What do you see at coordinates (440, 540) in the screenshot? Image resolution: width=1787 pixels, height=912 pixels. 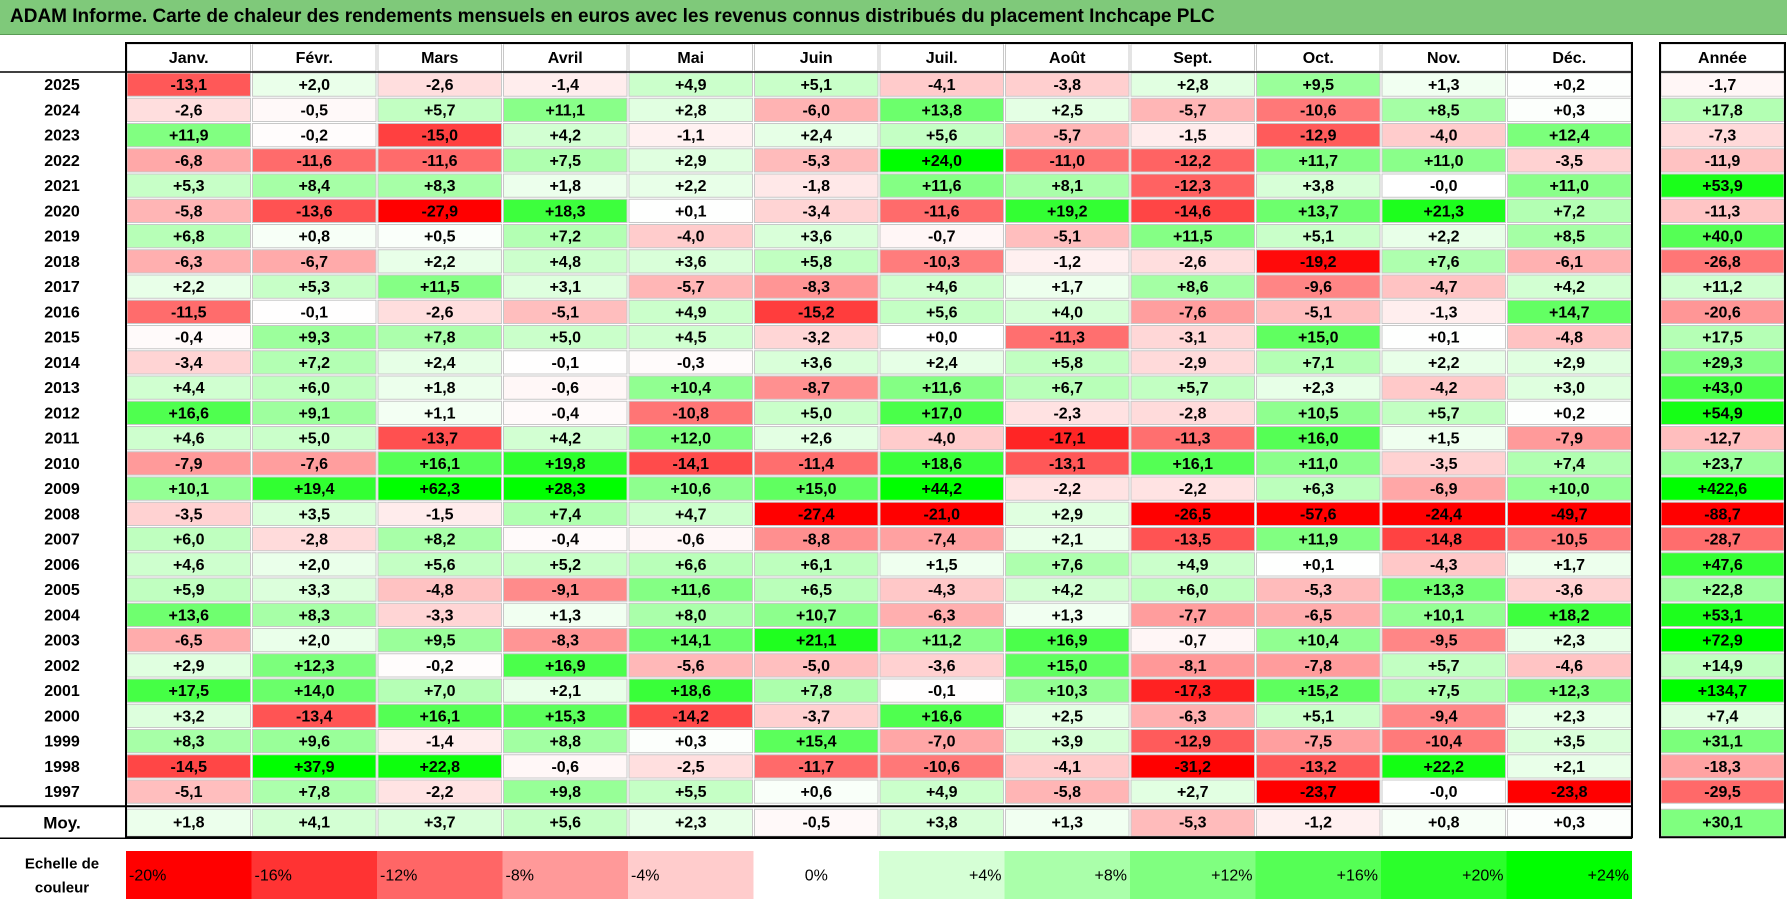 I see `heat-cell-value: +8,2` at bounding box center [440, 540].